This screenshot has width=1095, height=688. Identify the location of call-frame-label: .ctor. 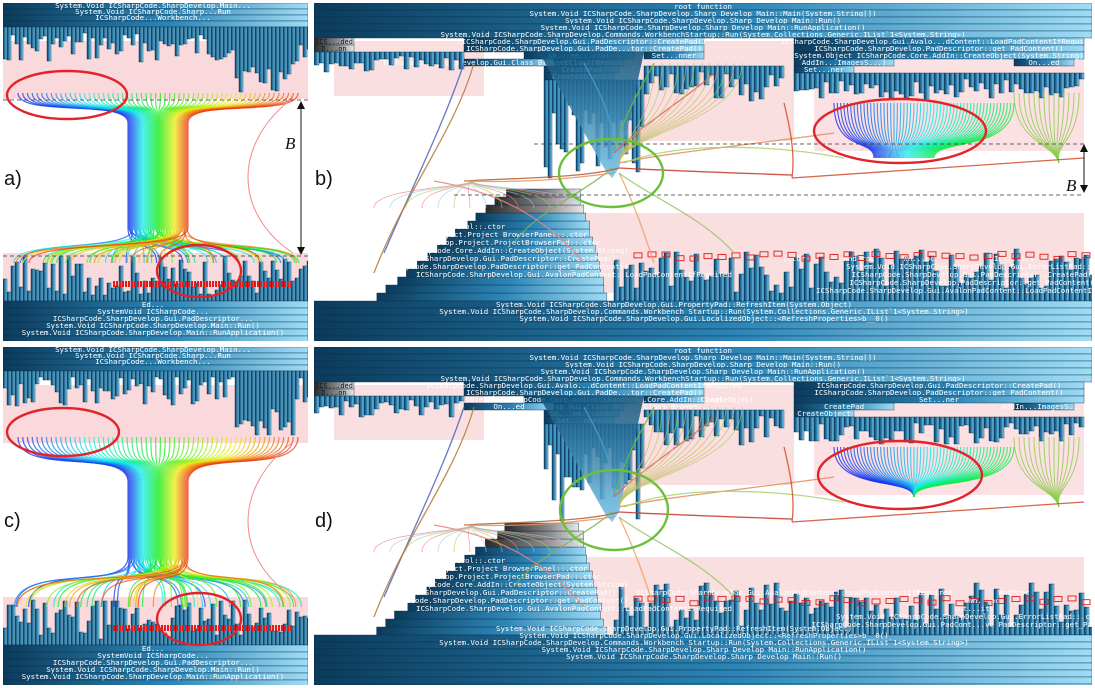
(919, 592).